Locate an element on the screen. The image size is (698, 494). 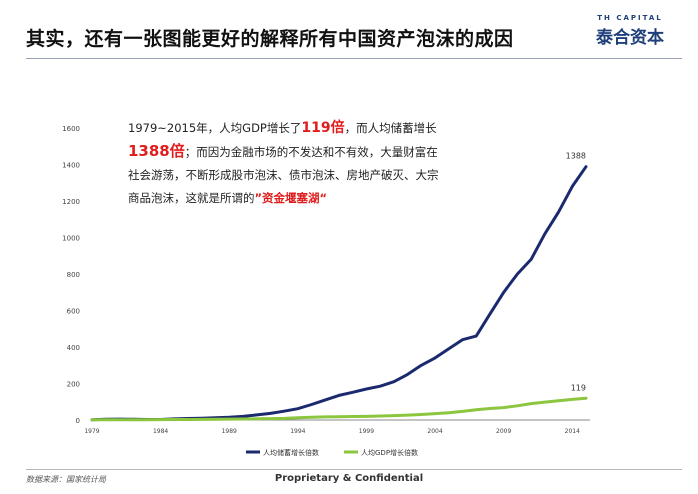
annotation-savings-multiple: 1388倍 is located at coordinates (156, 151).